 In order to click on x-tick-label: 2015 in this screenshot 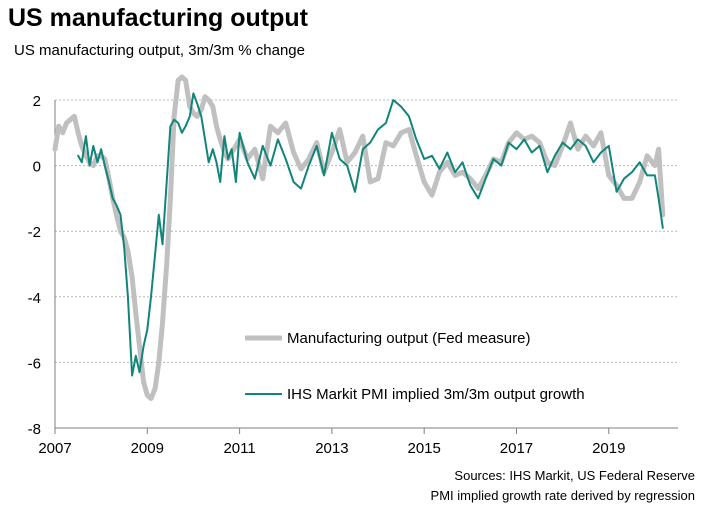, I will do `click(423, 448)`.